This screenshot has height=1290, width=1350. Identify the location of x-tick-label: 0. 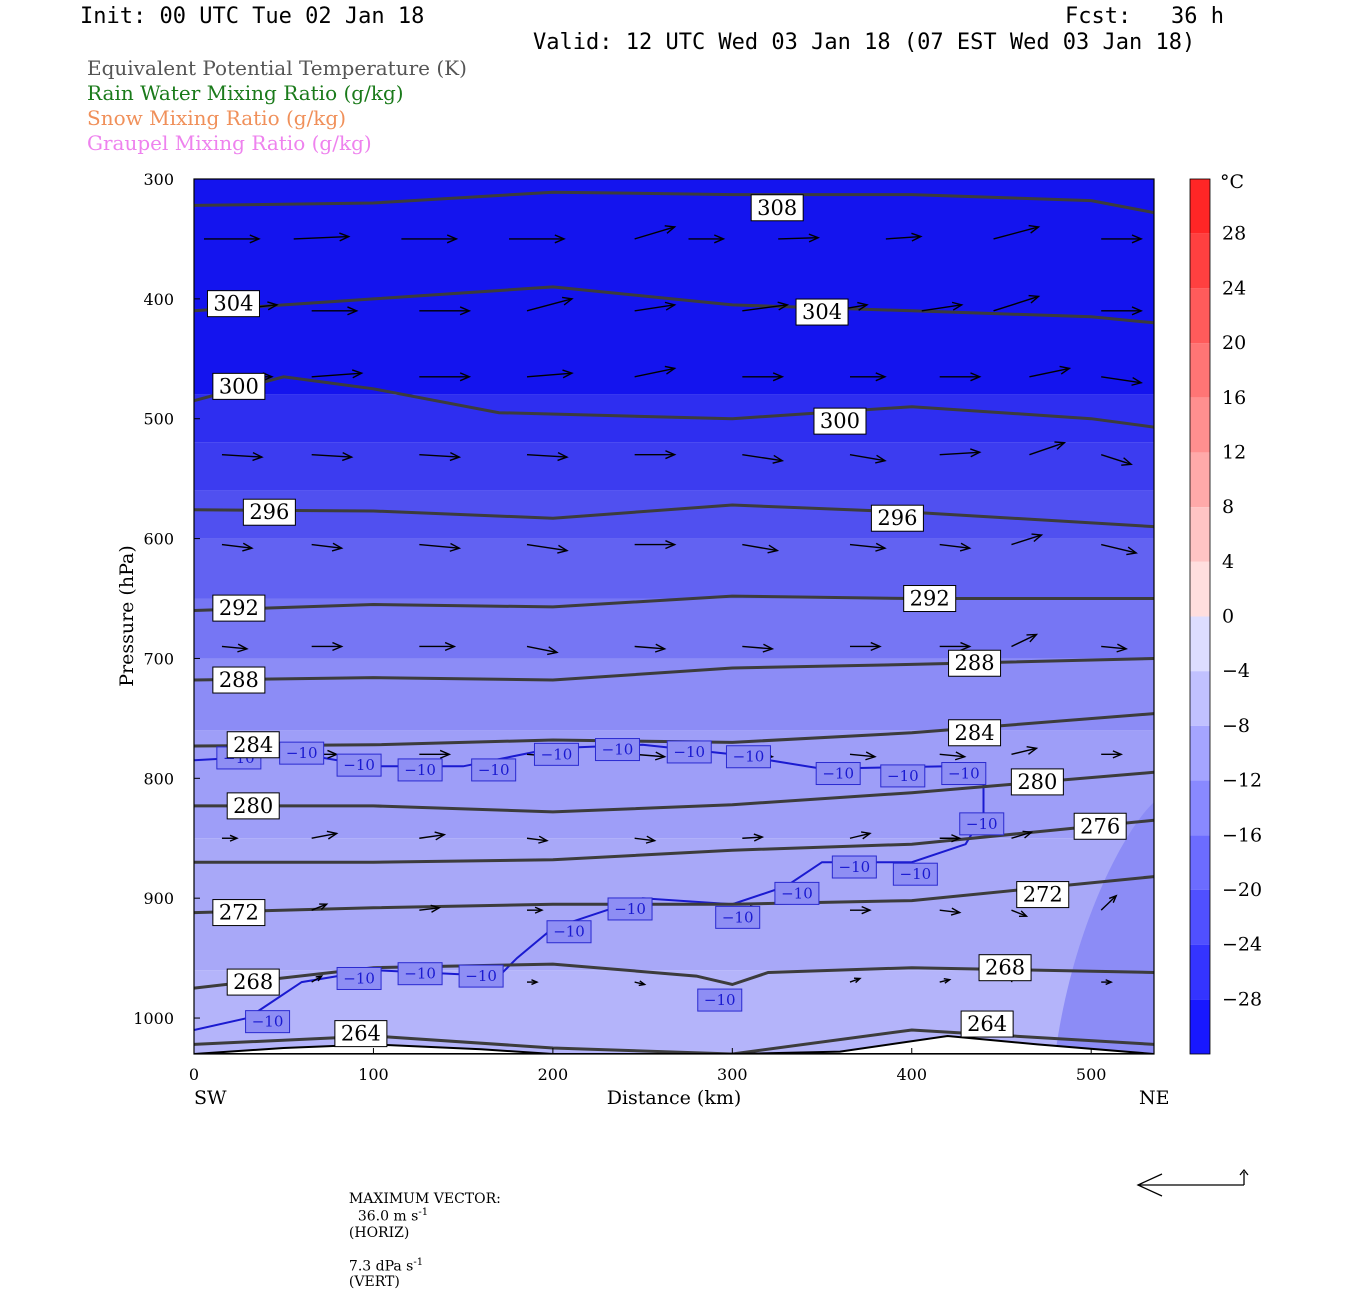
(194, 1074).